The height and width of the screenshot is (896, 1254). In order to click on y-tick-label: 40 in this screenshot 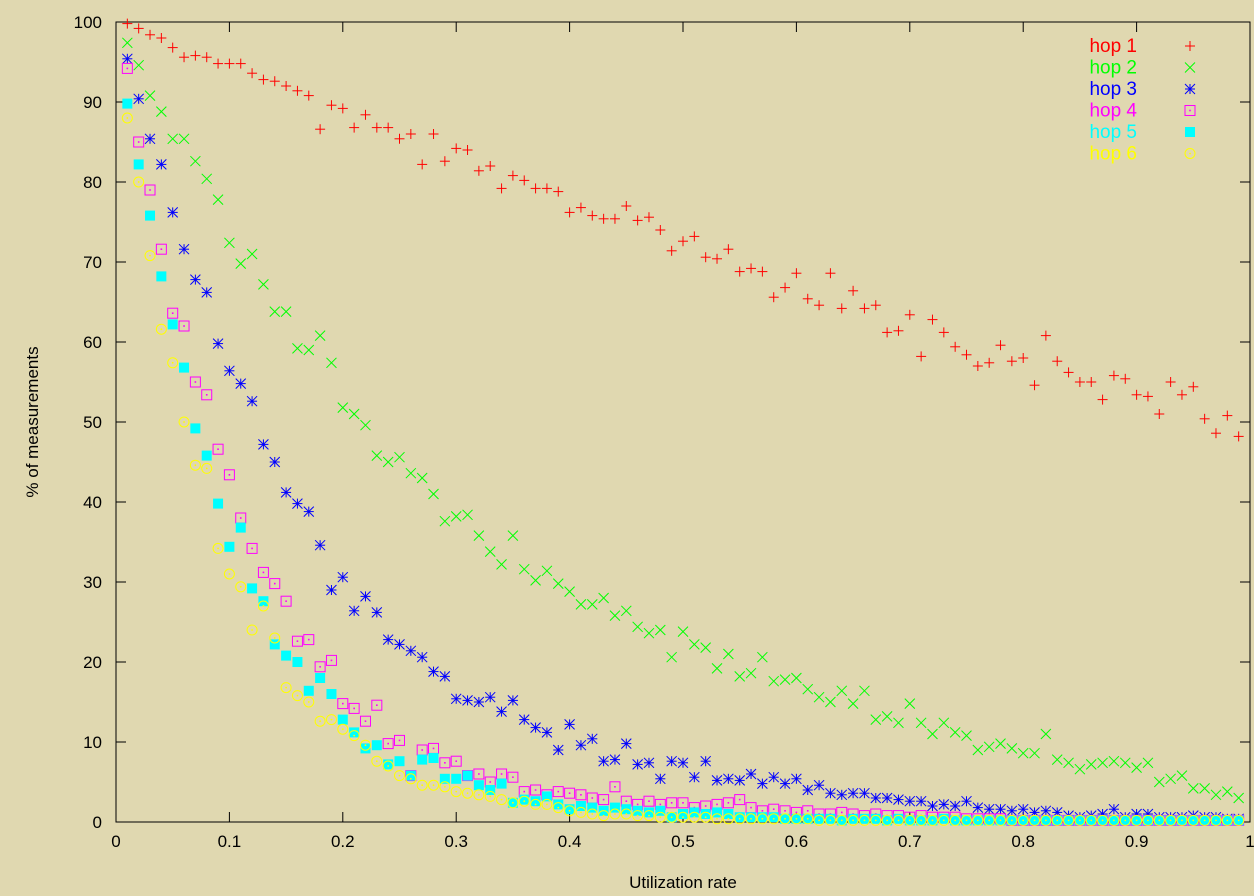, I will do `click(92, 502)`.